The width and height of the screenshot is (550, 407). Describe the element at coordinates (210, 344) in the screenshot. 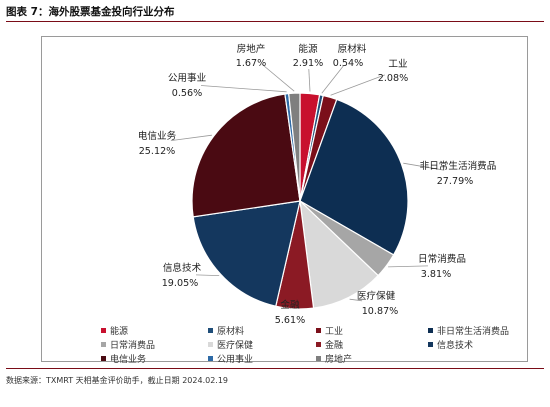

I see `slice-6-legend-swatch` at that location.